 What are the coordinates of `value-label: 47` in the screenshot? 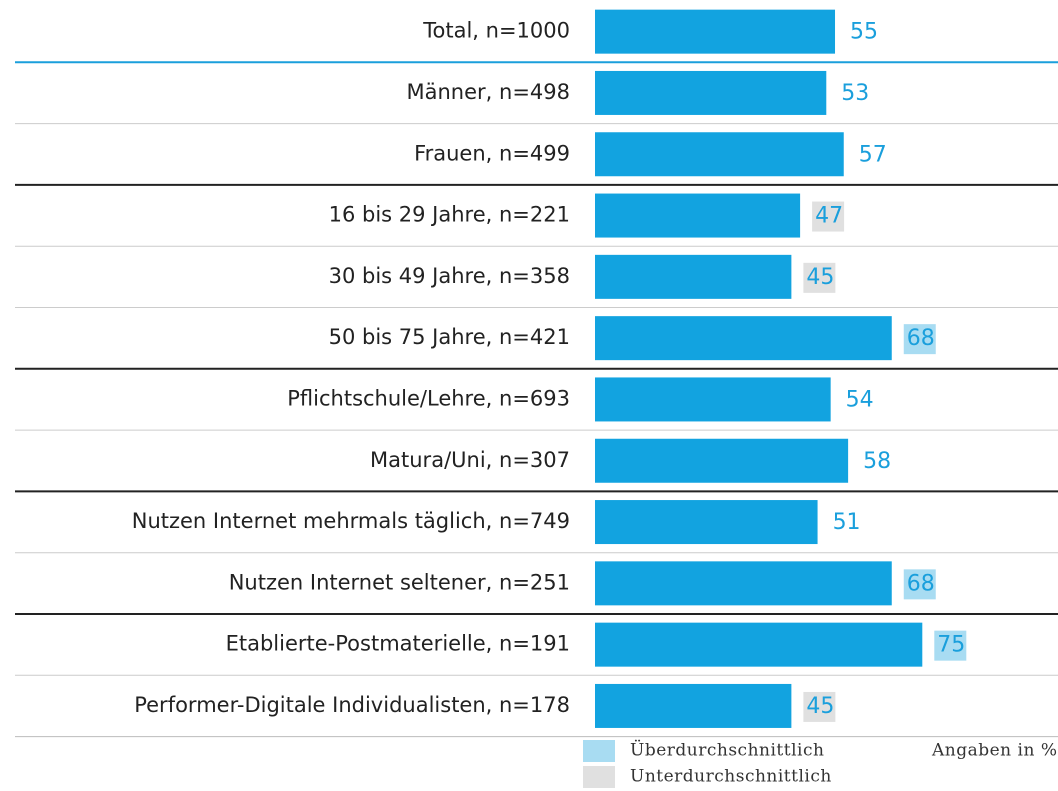 It's located at (829, 216).